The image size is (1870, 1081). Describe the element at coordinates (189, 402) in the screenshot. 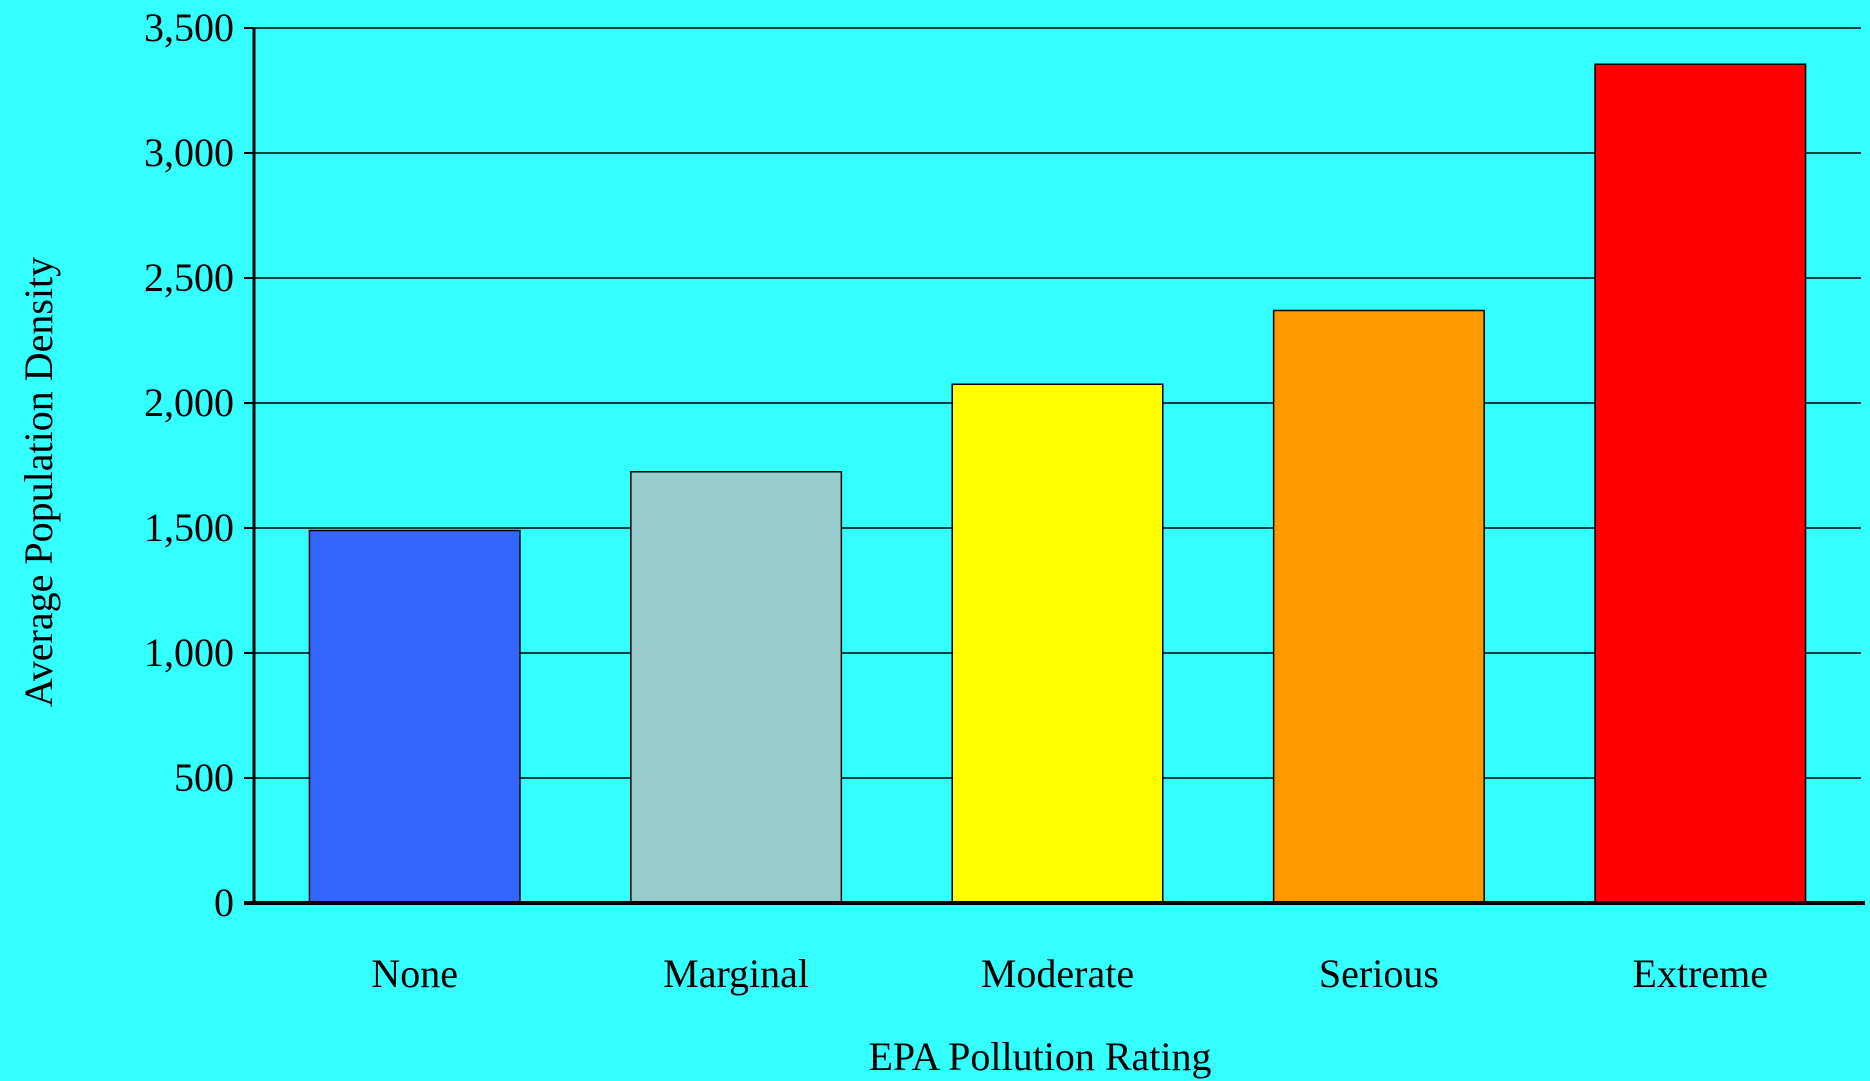

I see `y-tick-label: 2,000` at that location.